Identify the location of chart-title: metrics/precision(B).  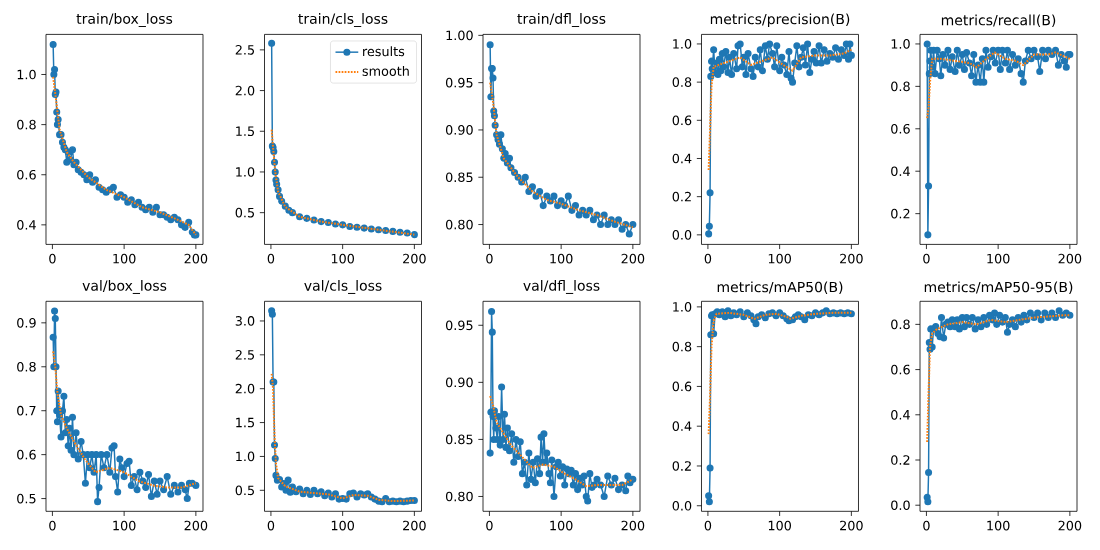
(780, 20).